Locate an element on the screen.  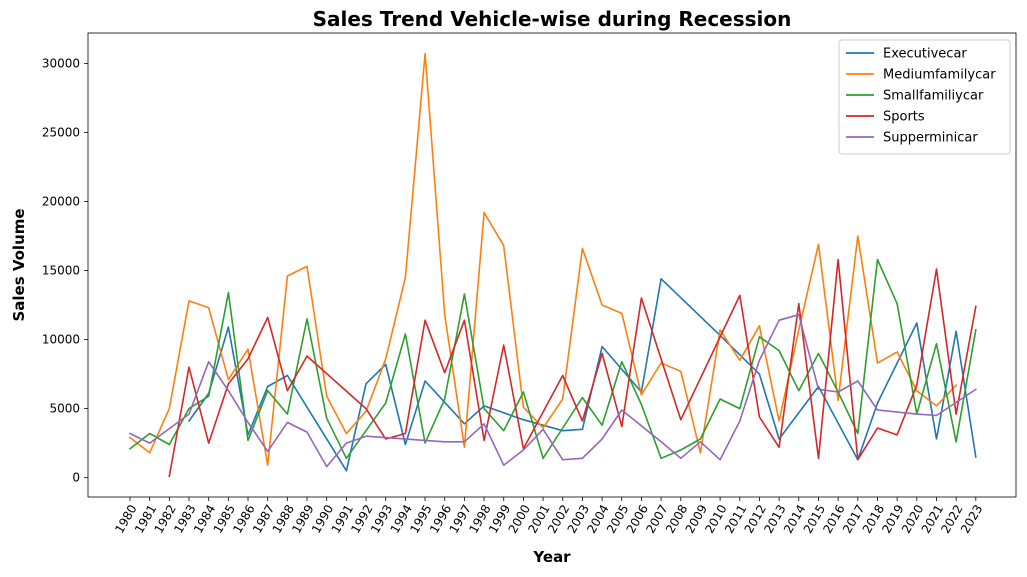
y-tick-label: 15000 is located at coordinates (61, 271).